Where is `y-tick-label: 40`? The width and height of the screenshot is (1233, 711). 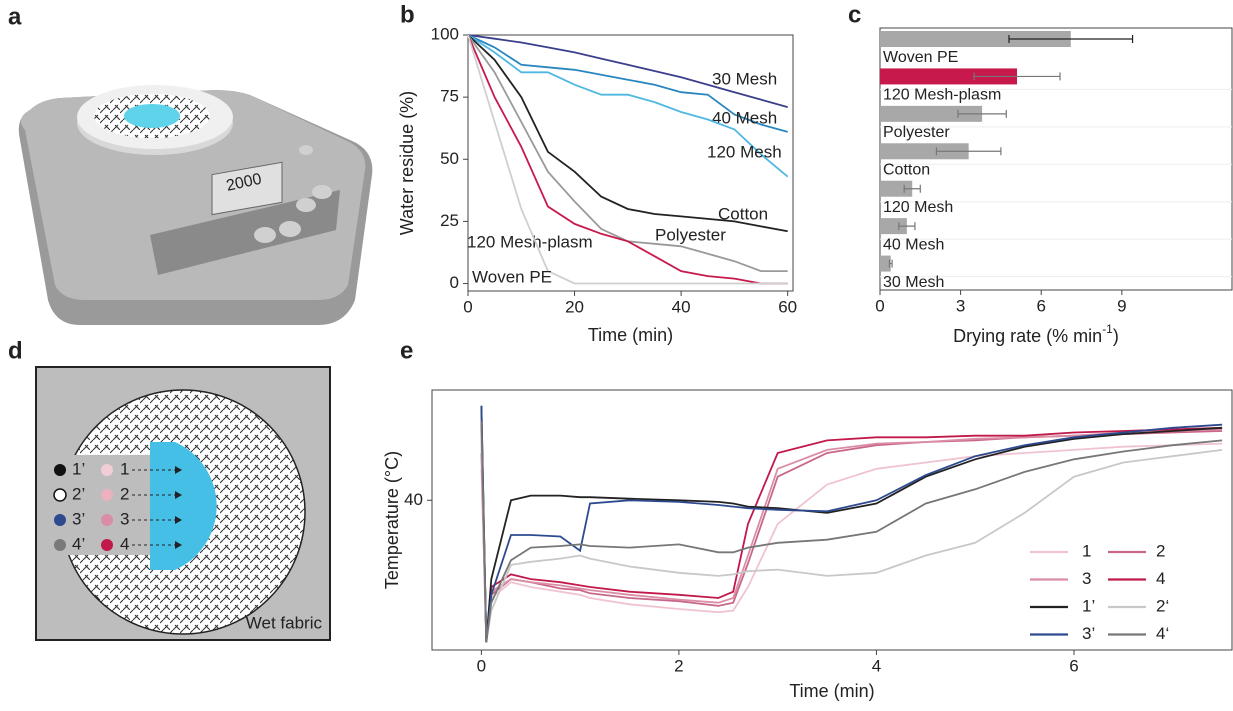 y-tick-label: 40 is located at coordinates (413, 499).